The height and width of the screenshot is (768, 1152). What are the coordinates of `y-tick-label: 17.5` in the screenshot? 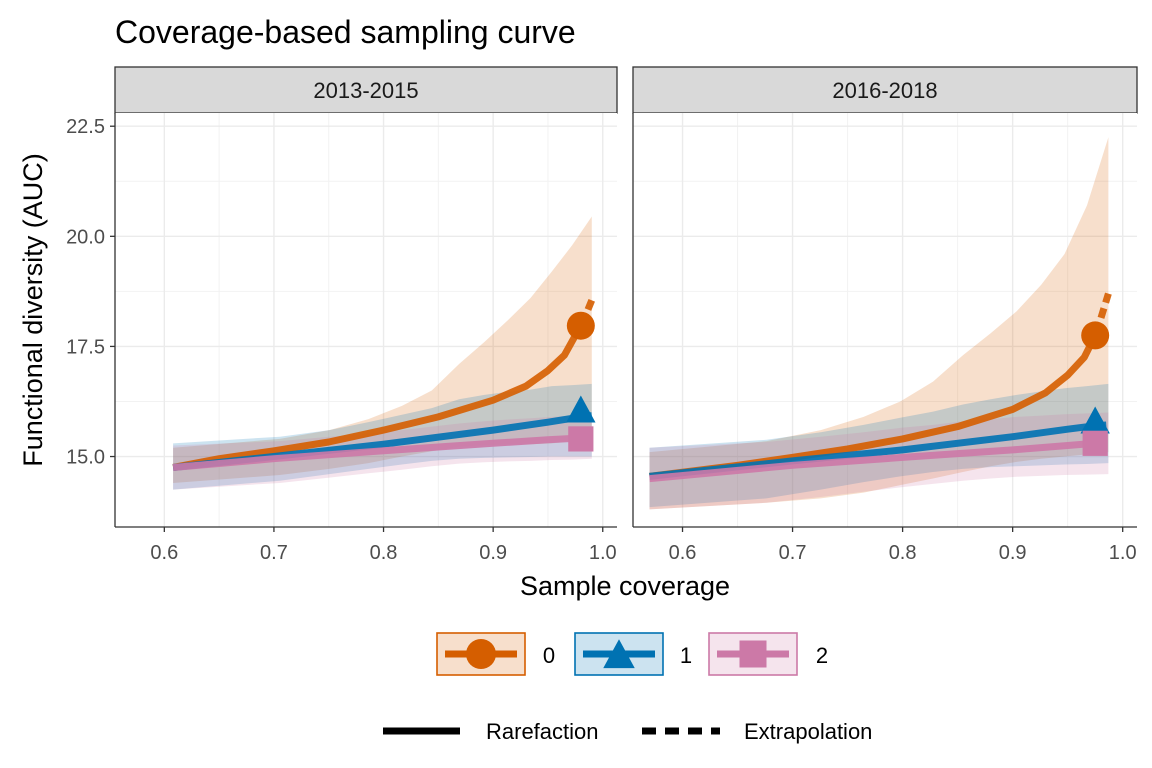 It's located at (85, 347).